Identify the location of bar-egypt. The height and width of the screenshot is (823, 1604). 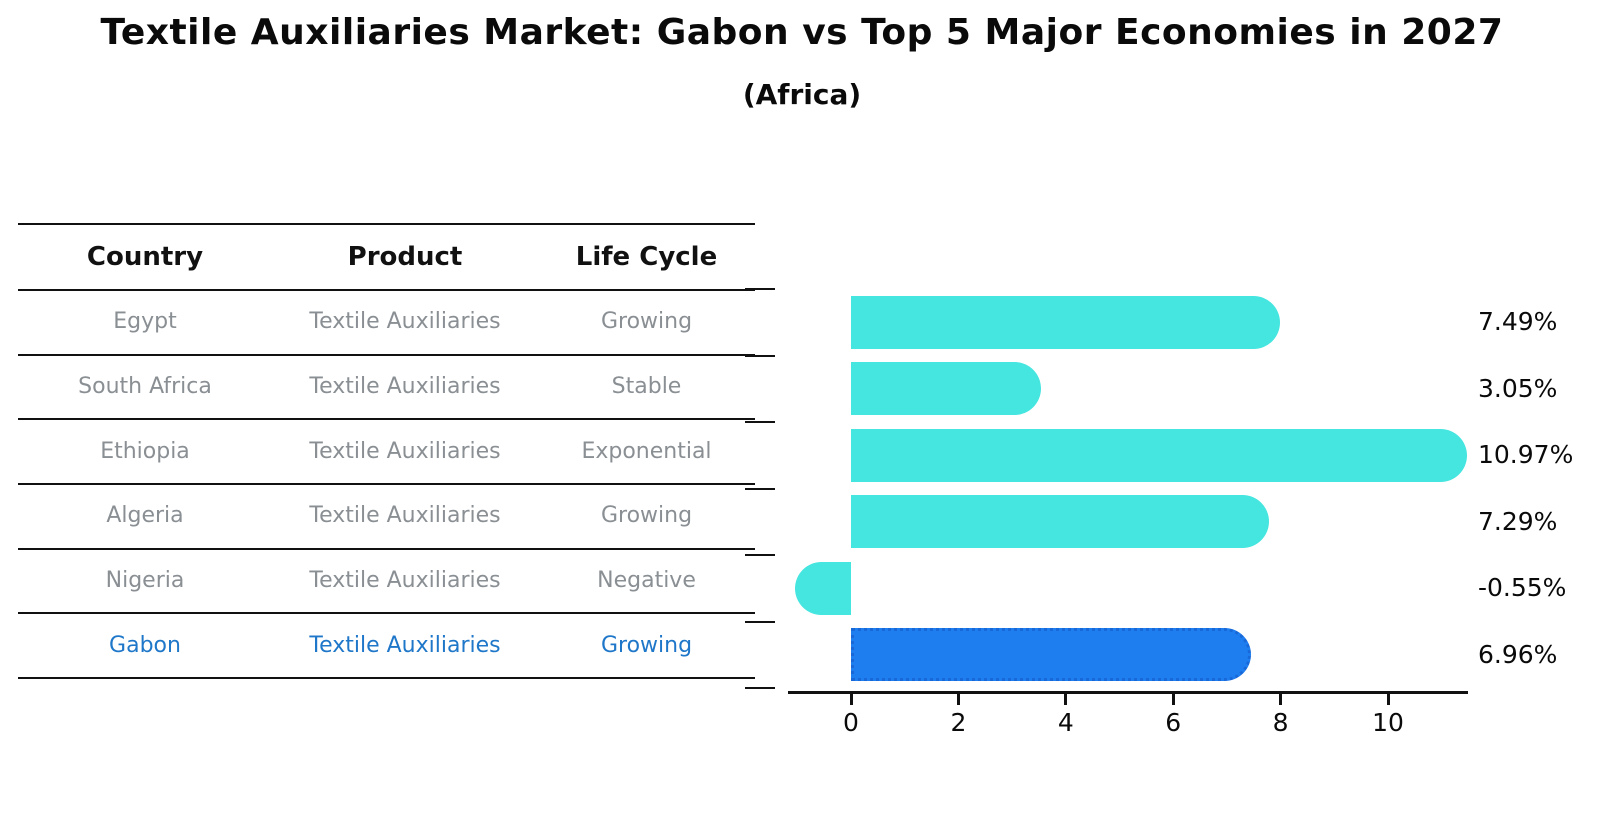
(1065, 322).